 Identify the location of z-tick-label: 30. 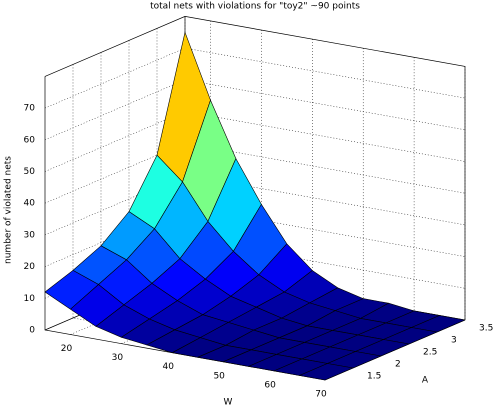
(30, 235).